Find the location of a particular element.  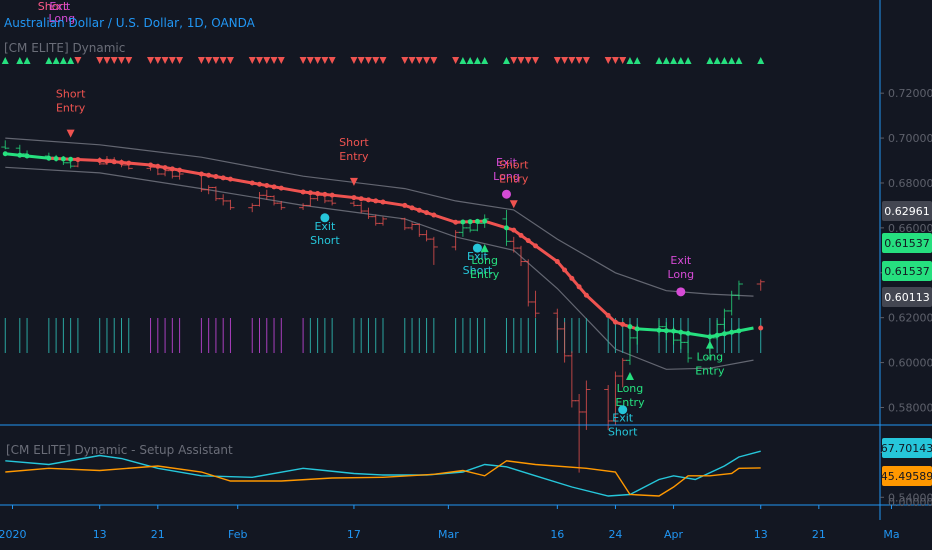

price-tag-value: 0.62961 is located at coordinates (907, 211).